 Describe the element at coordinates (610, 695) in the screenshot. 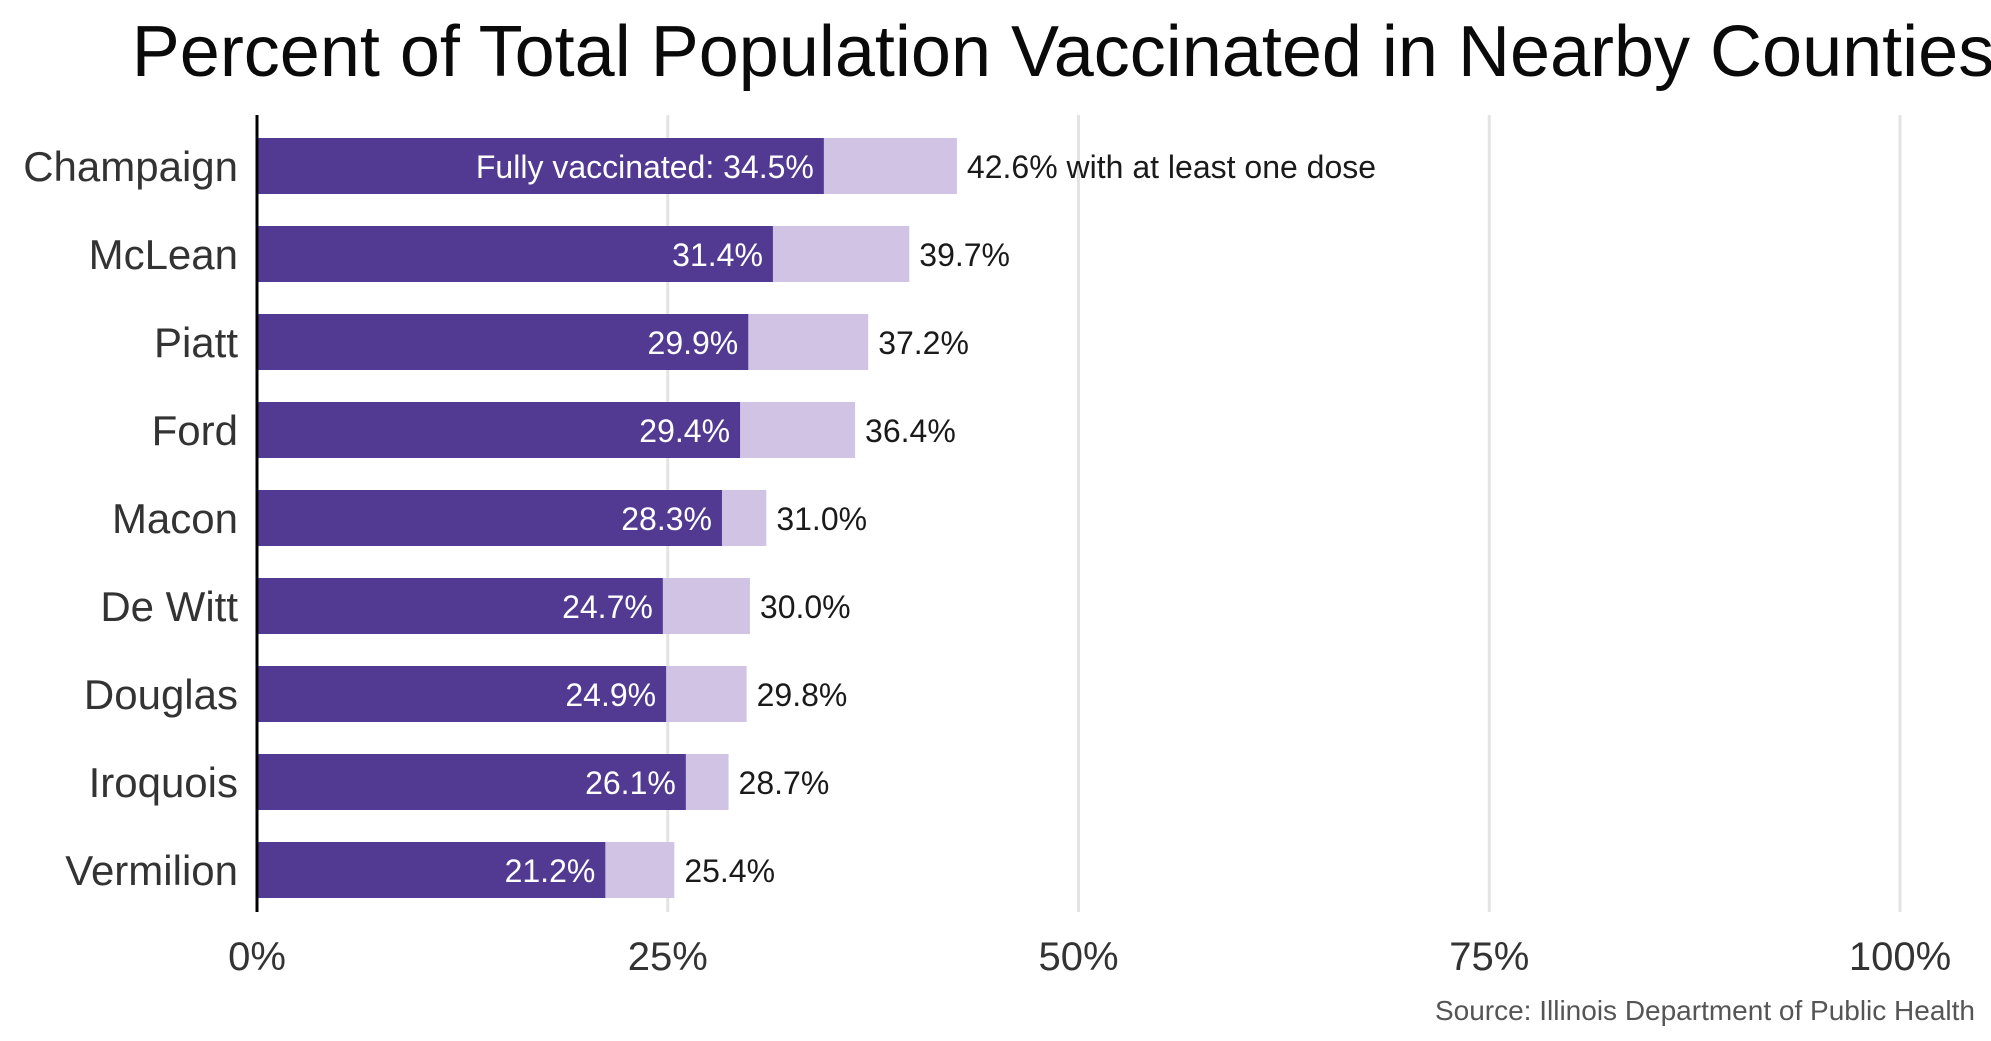

I see `data-label-fully-vaccinated: 24.9%` at that location.